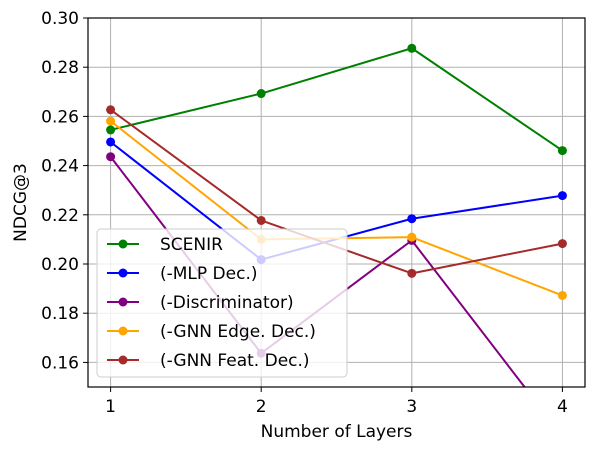 The width and height of the screenshot is (593, 450). What do you see at coordinates (60, 117) in the screenshot?
I see `y-tick-label: 0.26` at bounding box center [60, 117].